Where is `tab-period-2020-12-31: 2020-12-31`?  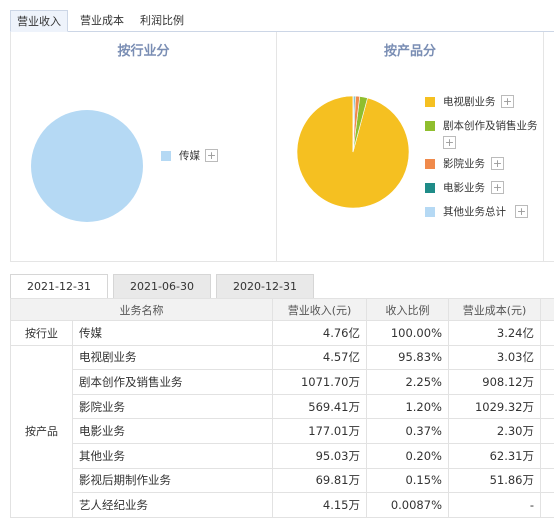 tab-period-2020-12-31: 2020-12-31 is located at coordinates (265, 286).